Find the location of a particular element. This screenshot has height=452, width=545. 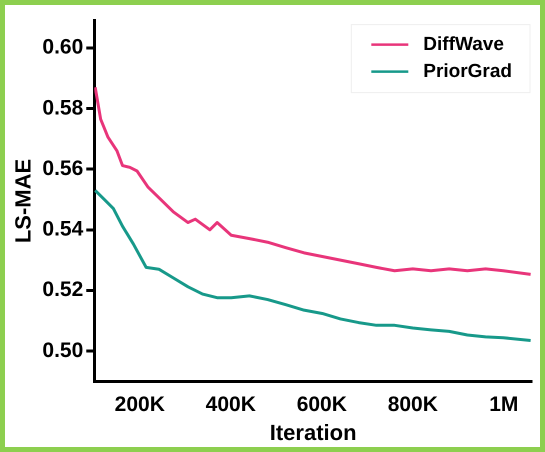

x-tick-label: 200K is located at coordinates (139, 404).